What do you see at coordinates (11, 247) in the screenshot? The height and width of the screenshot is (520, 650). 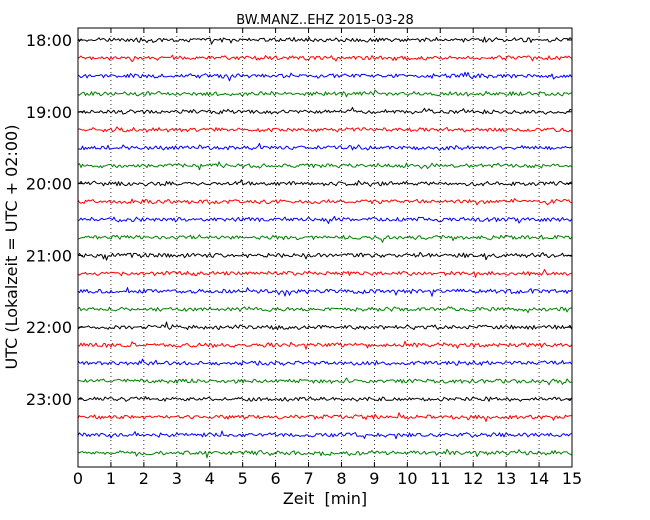 I see `y-axis-label: UTC (Lokalzeit = UTC + 02:00)` at bounding box center [11, 247].